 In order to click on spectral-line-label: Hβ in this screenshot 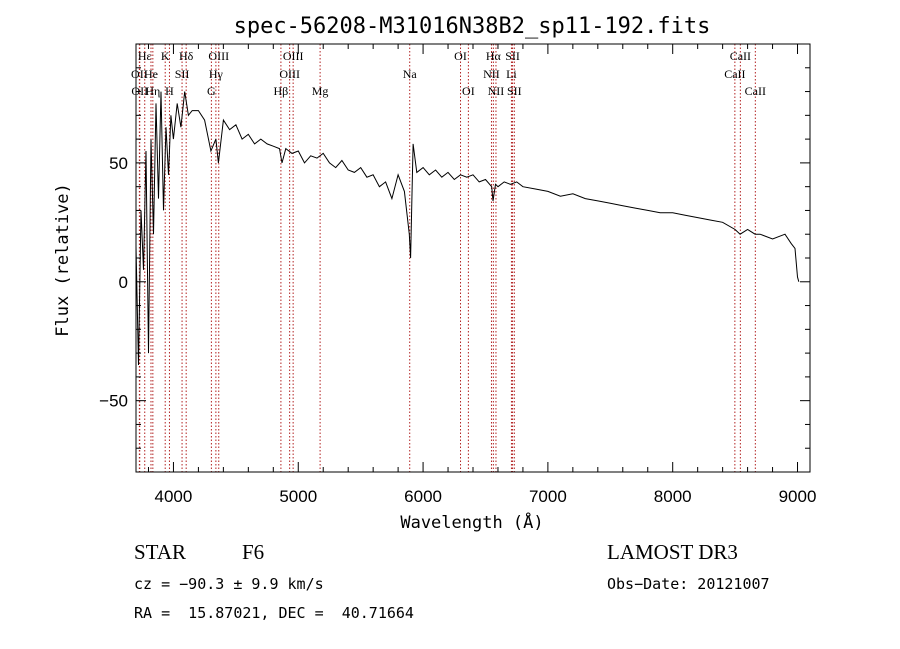, I will do `click(281, 91)`.